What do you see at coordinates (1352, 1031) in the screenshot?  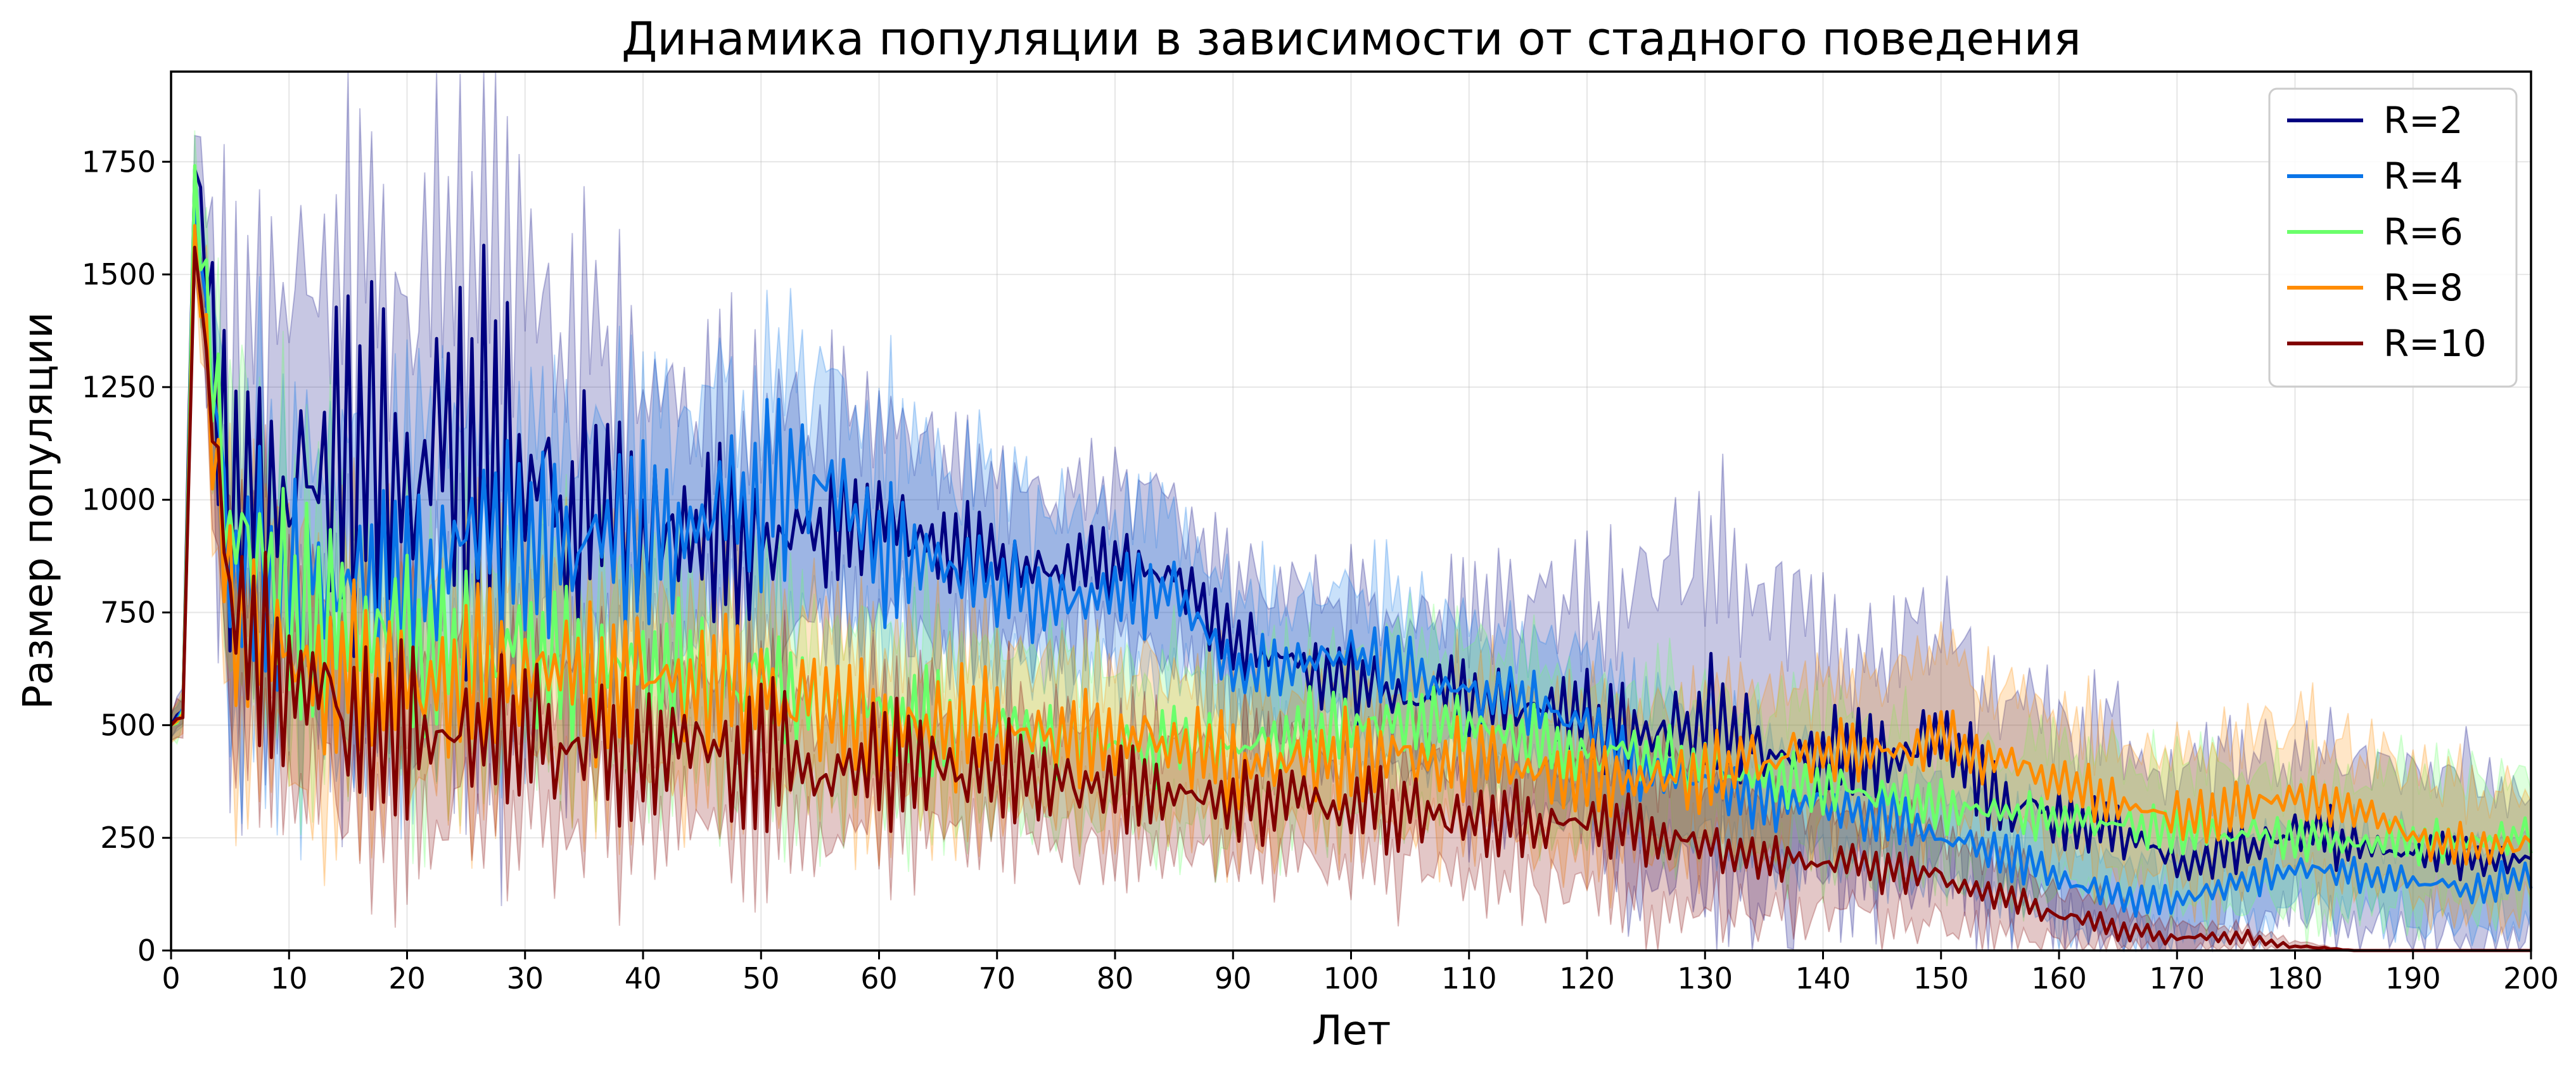 I see `x-axis-label: Лет` at bounding box center [1352, 1031].